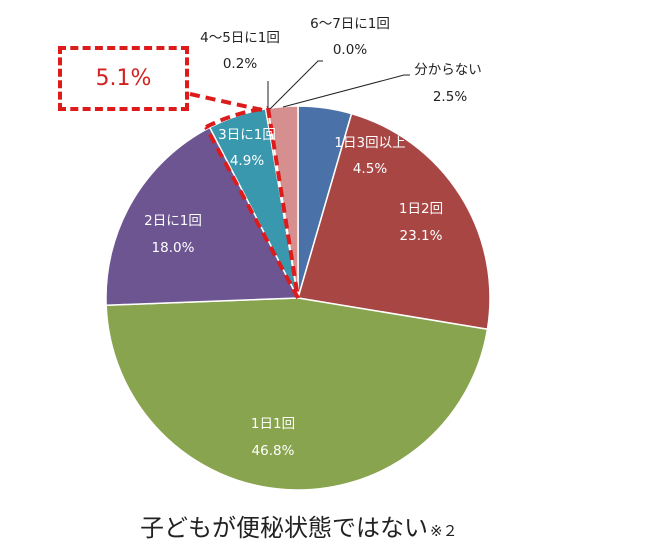 The height and width of the screenshot is (549, 645). I want to click on label-unknown-pct: 2.5%, so click(450, 97).